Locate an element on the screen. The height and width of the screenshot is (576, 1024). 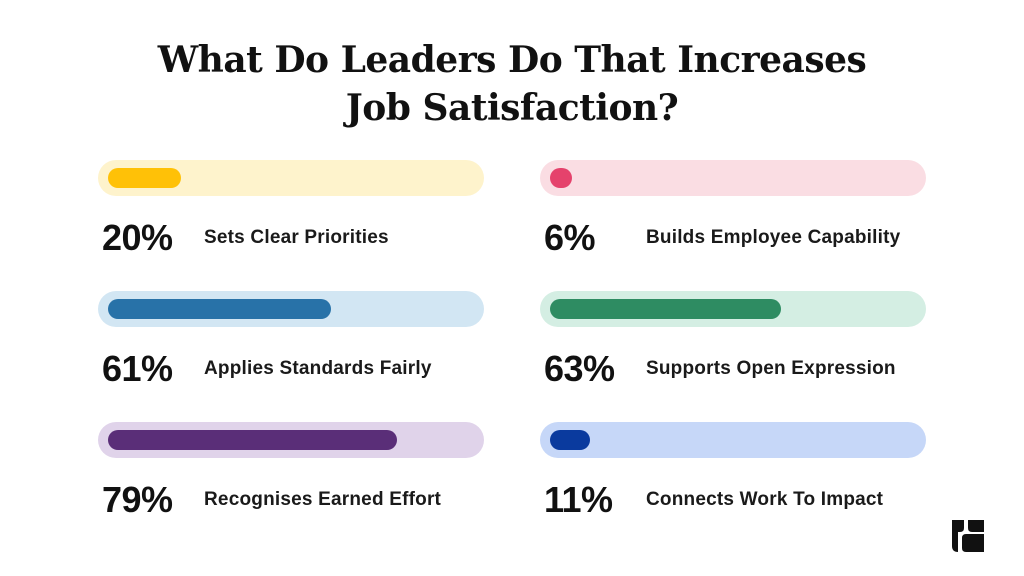
bar-item-1: 20% Sets Clear Priorities is located at coordinates (291, 225).